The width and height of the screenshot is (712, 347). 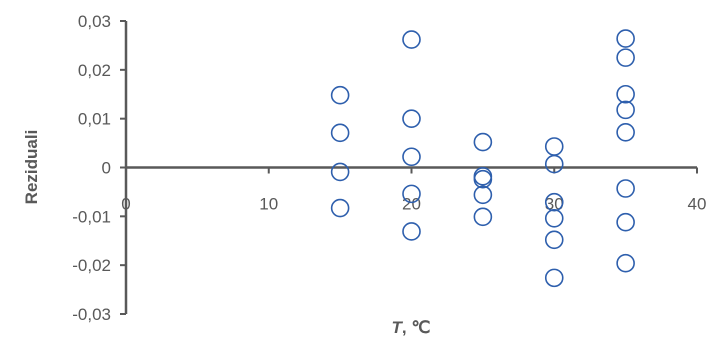 What do you see at coordinates (398, 327) in the screenshot?
I see `x-axis-title-variable: T` at bounding box center [398, 327].